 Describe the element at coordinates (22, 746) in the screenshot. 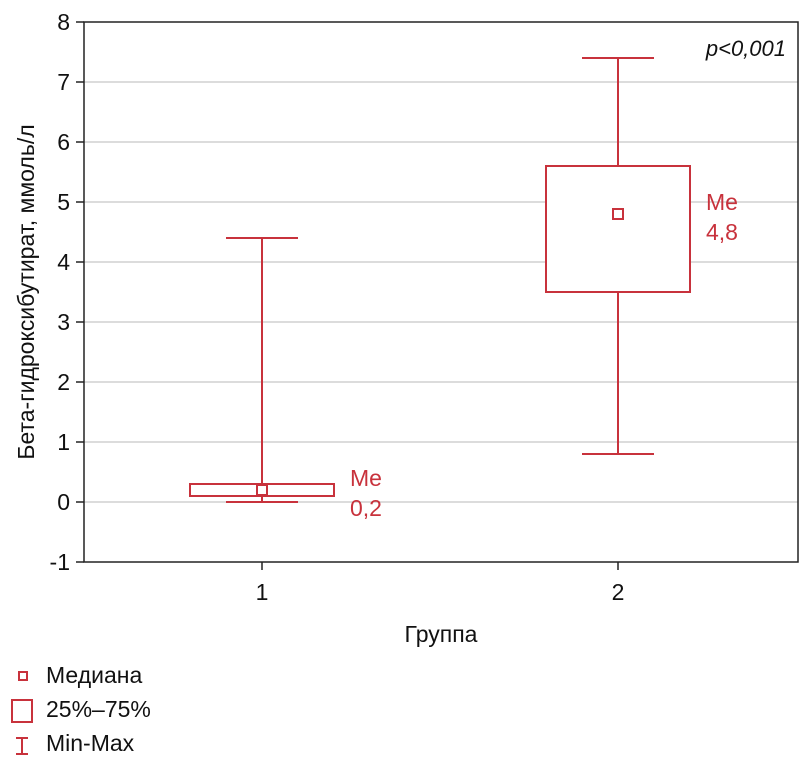

I see `whisker-icon` at that location.